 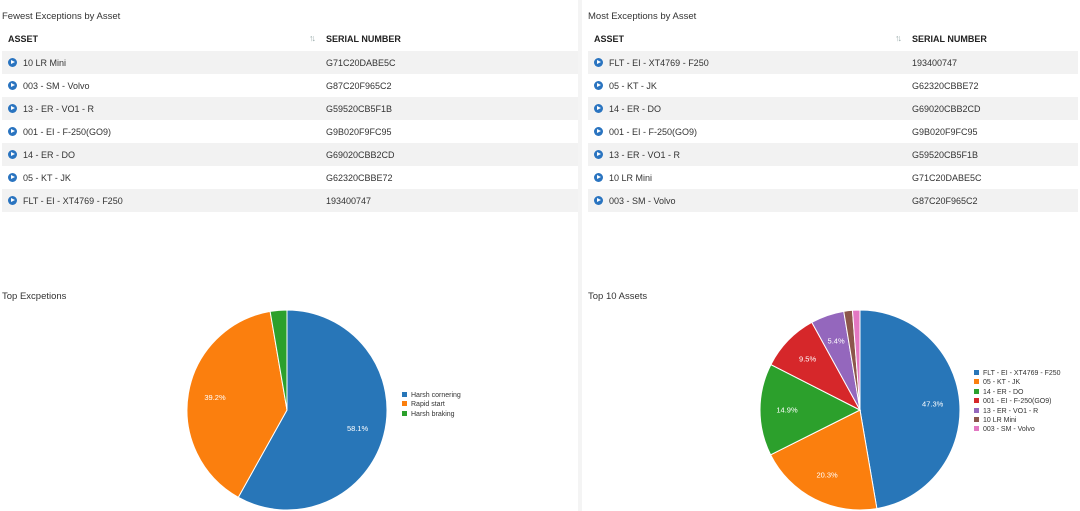 I want to click on panel-title: Fewest Exceptions by Asset, so click(x=61, y=16).